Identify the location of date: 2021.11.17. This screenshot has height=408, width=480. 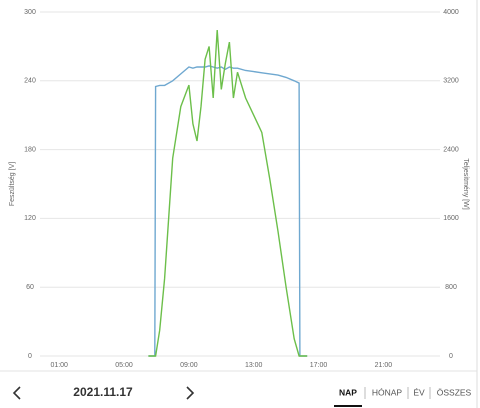
(103, 392).